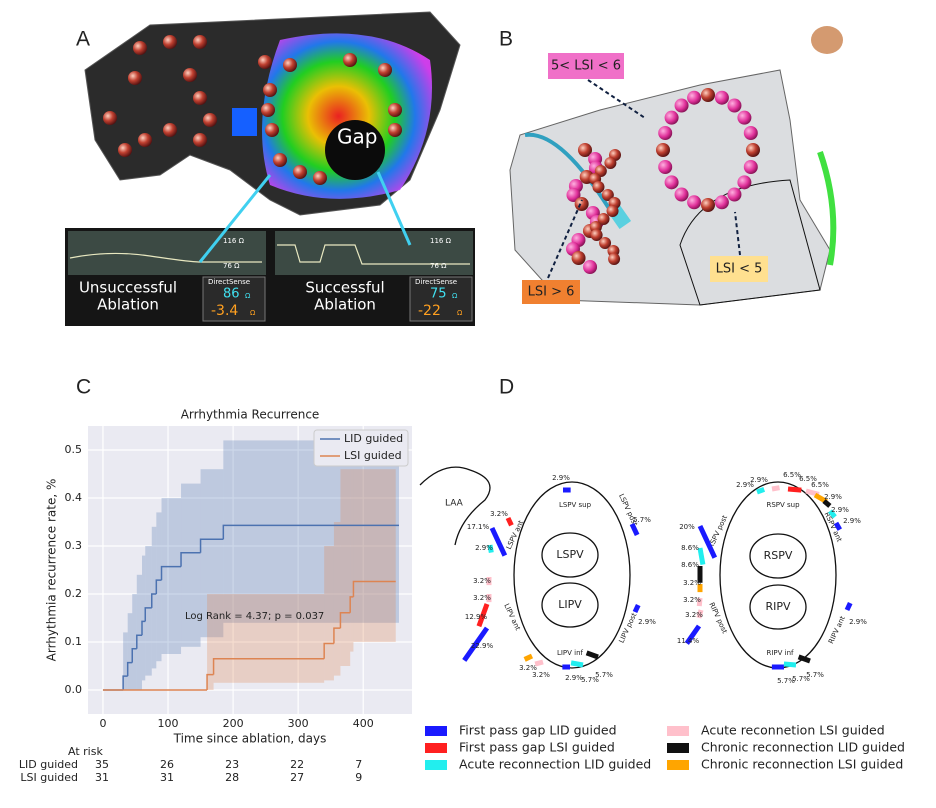  What do you see at coordinates (363, 723) in the screenshot?
I see `x-tick-label: 400` at bounding box center [363, 723].